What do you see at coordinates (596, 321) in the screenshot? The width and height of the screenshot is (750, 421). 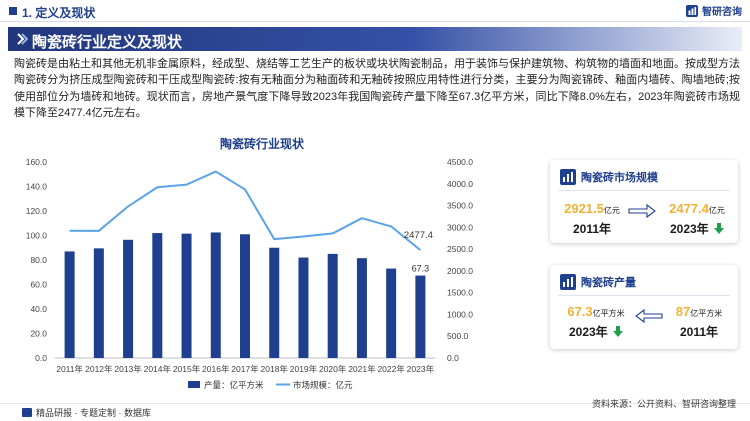 I see `output-2023-cell: 67.3亿平方米 2023年` at bounding box center [596, 321].